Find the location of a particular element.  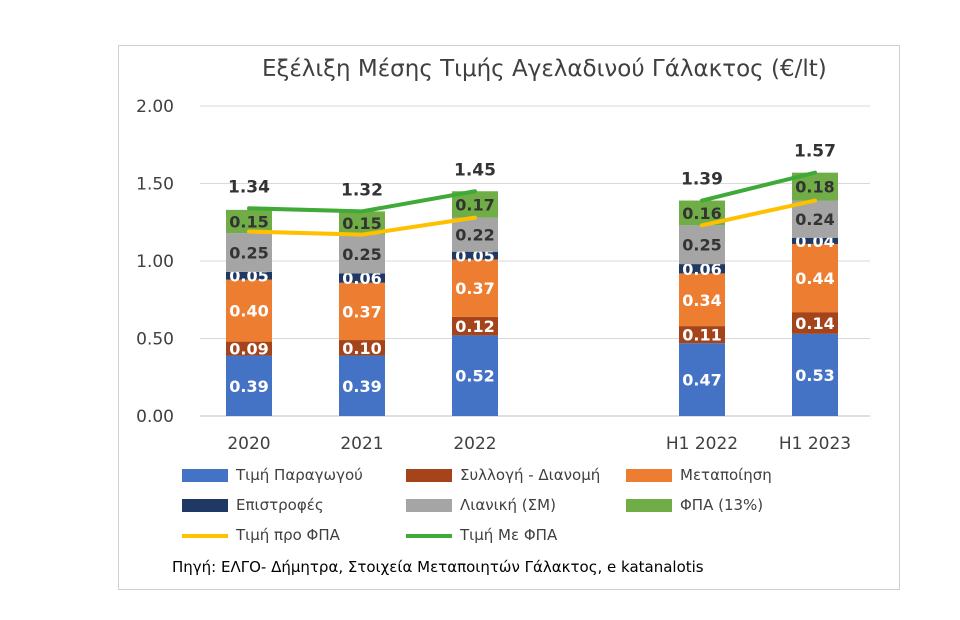

bar-data-label: 0.14 is located at coordinates (814, 323).